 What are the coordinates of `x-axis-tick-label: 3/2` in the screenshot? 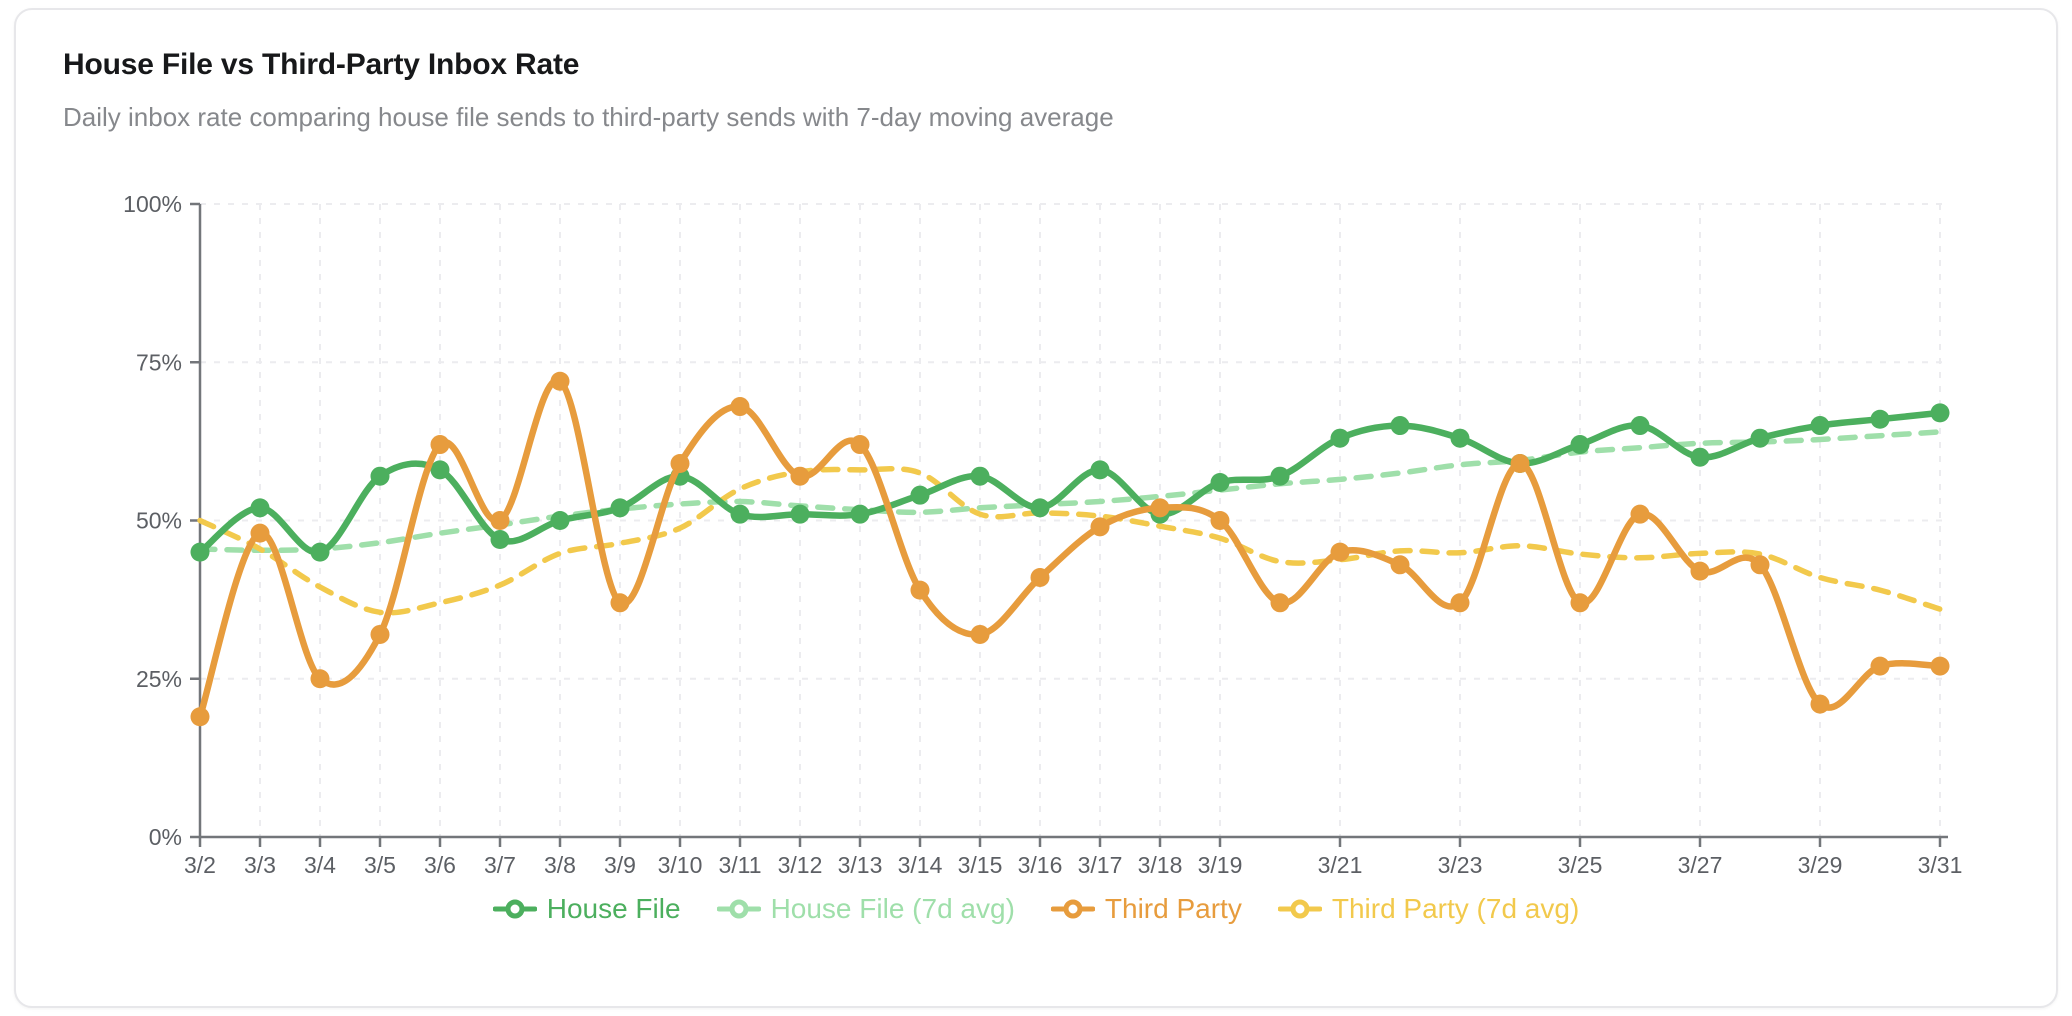 It's located at (200, 865).